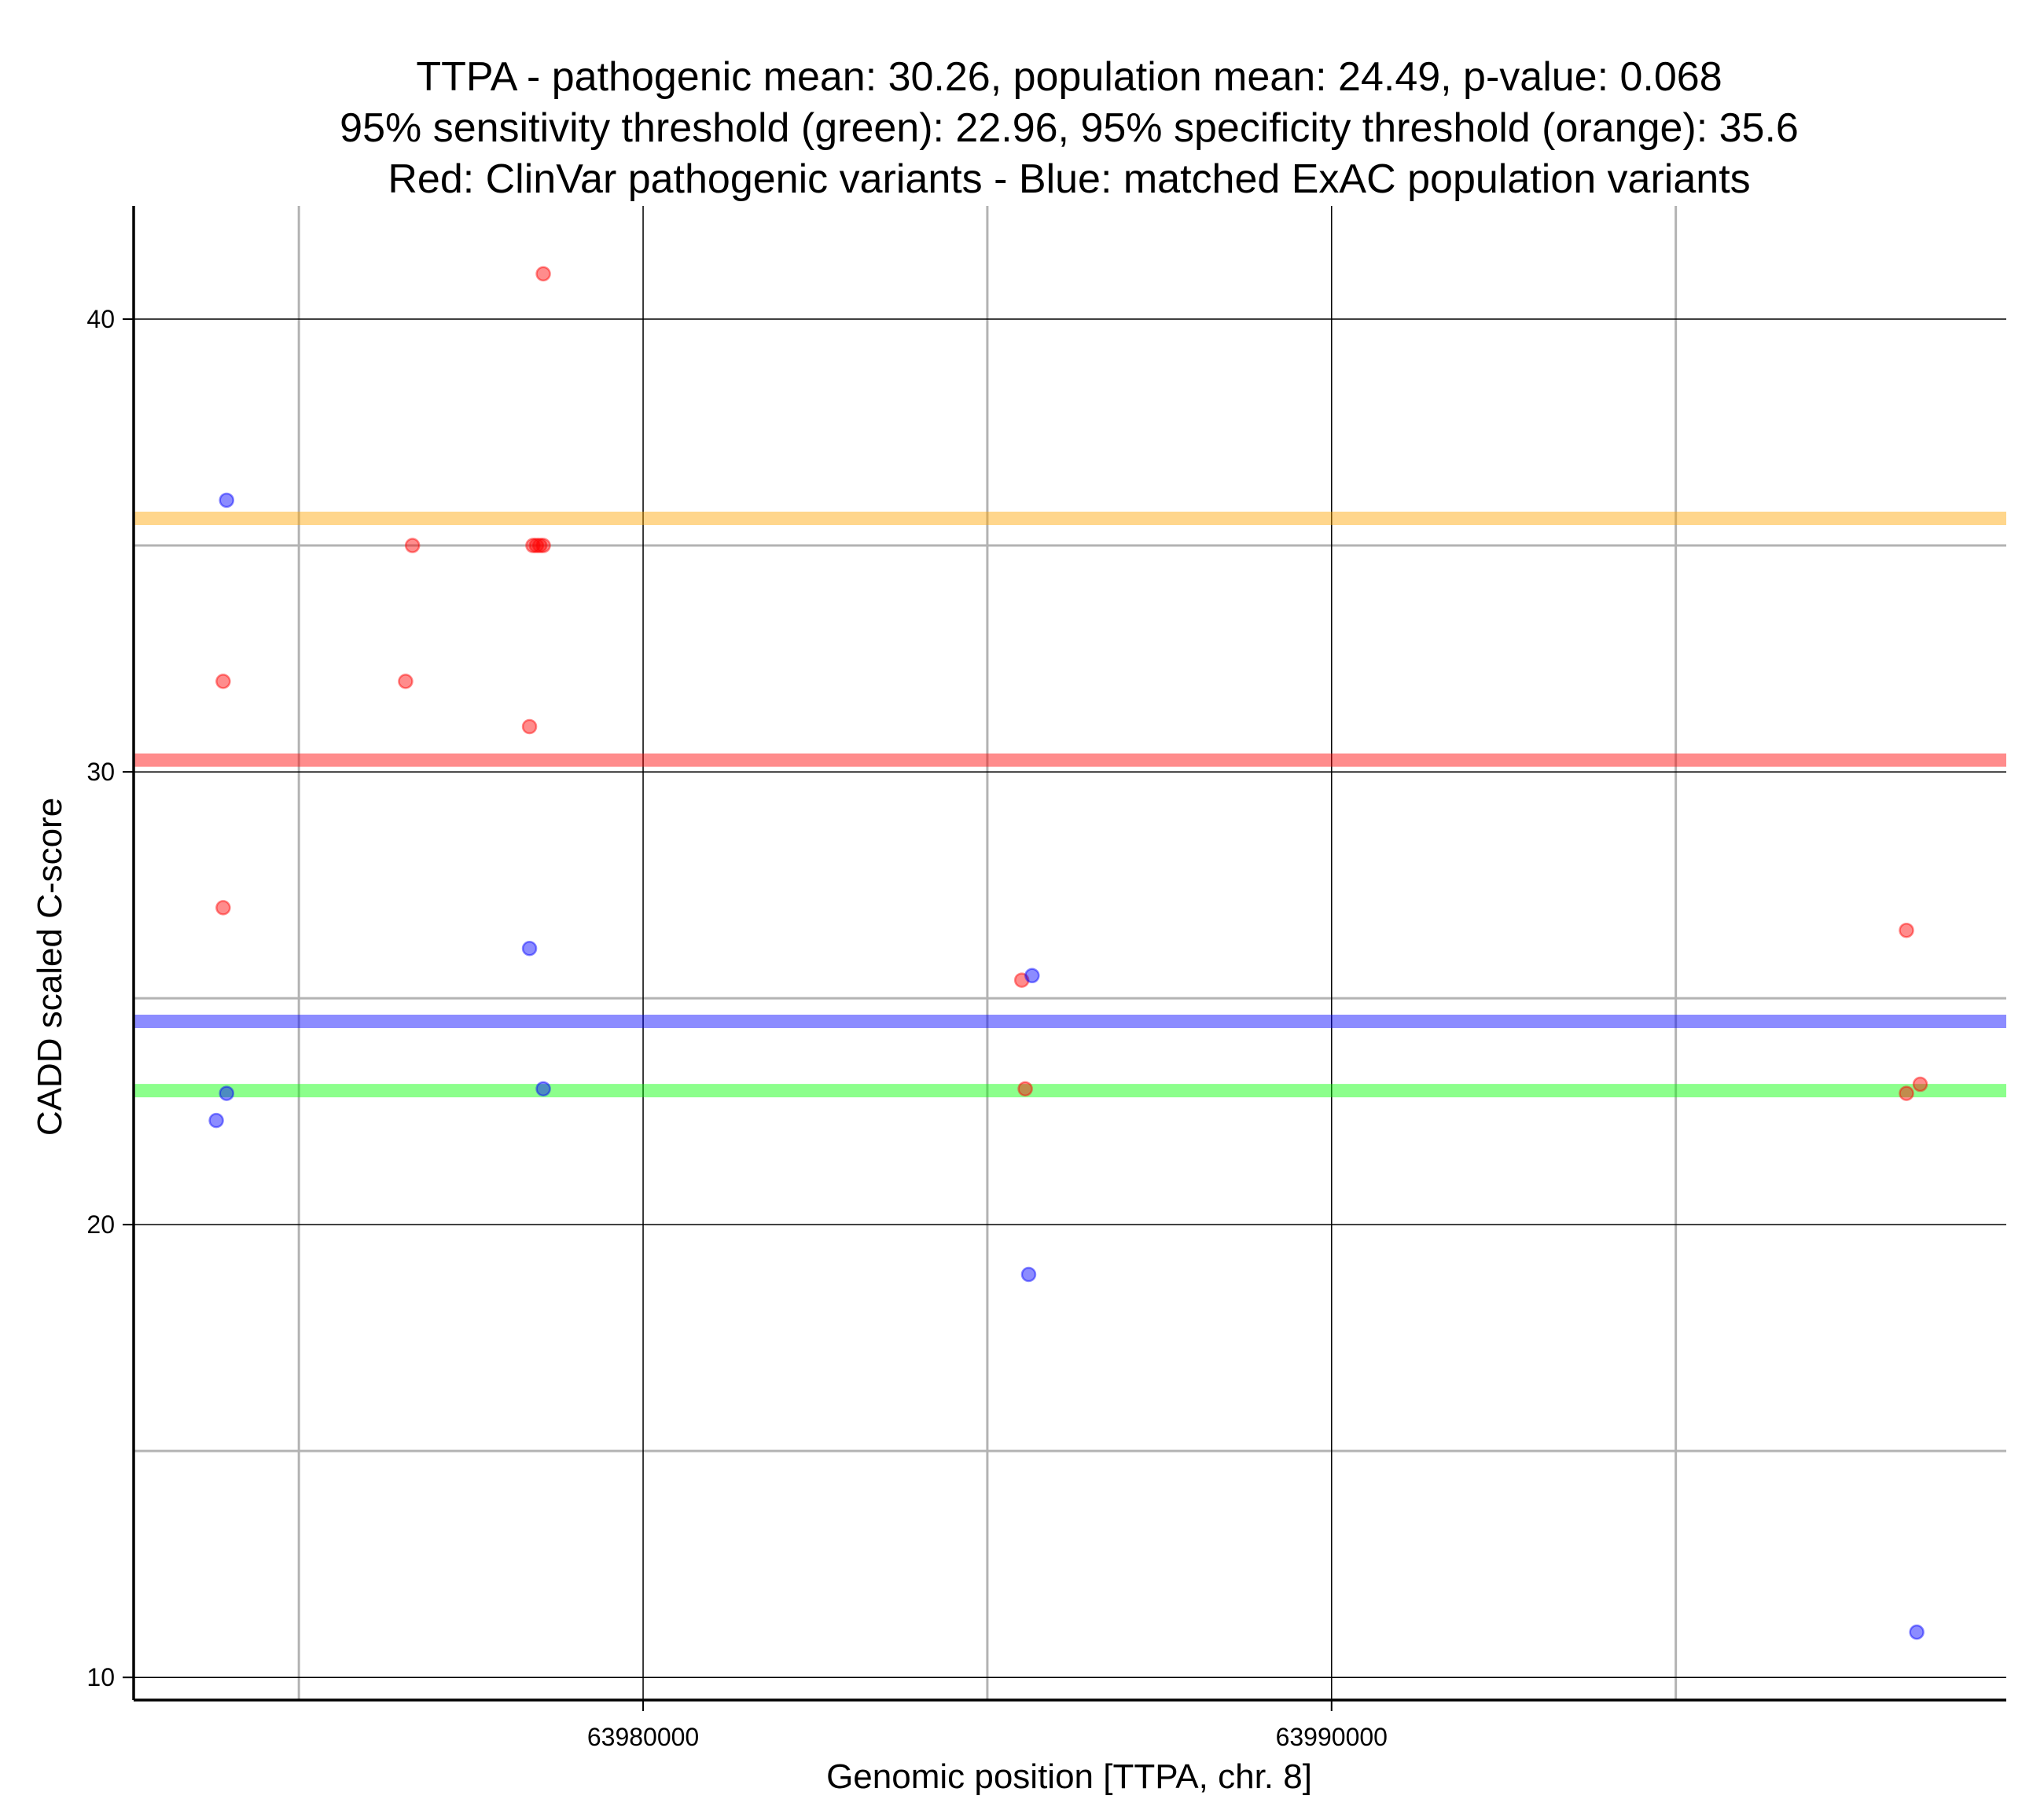 Image resolution: width=2044 pixels, height=1814 pixels. I want to click on y-tick-label: 10, so click(101, 1677).